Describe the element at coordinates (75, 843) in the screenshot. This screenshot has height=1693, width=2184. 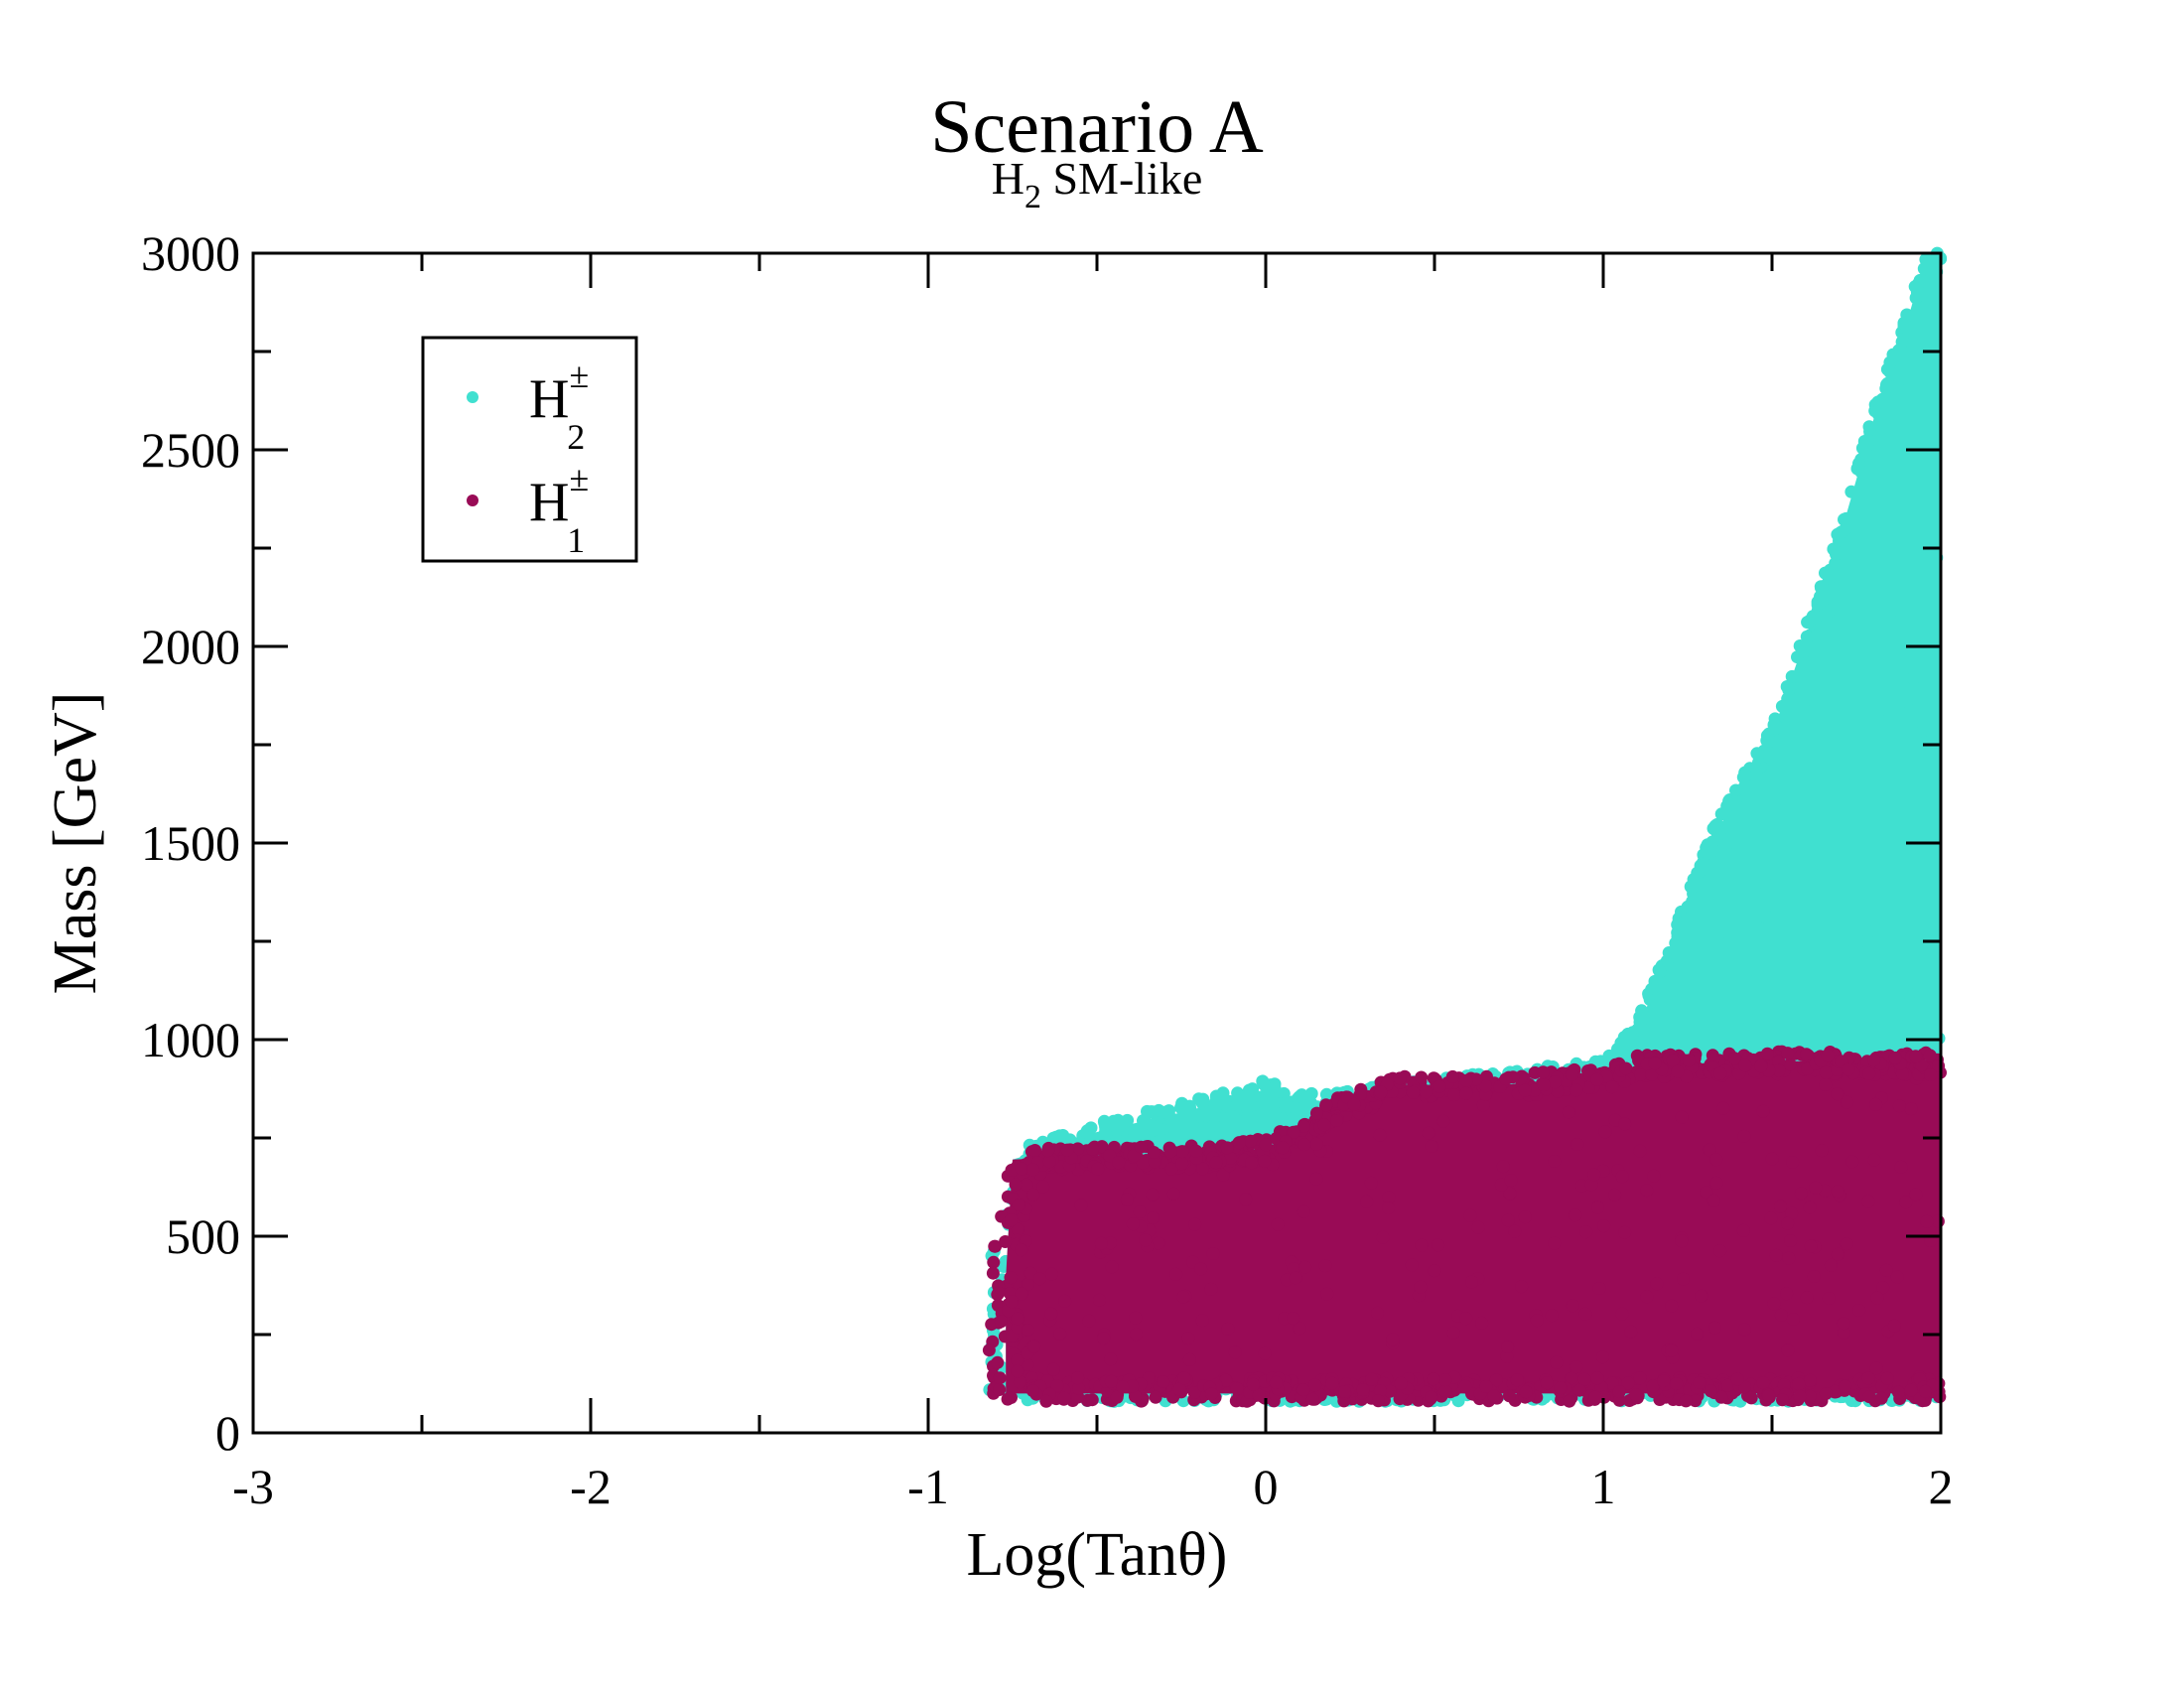
I see `y-axis-label: Mass [GeV]` at that location.